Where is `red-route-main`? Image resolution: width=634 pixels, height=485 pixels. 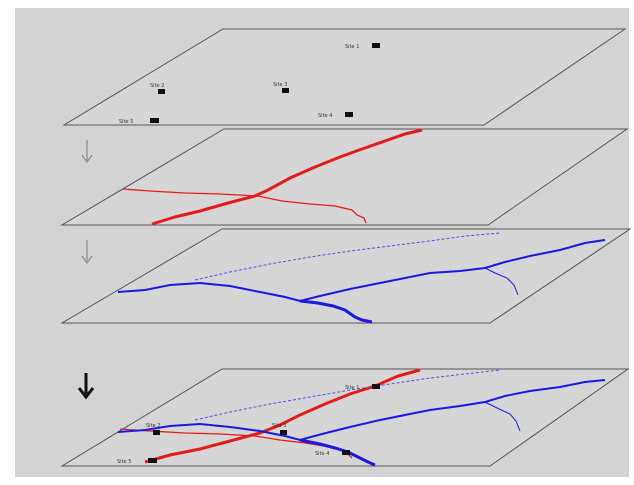 red-route-main is located at coordinates (287, 177).